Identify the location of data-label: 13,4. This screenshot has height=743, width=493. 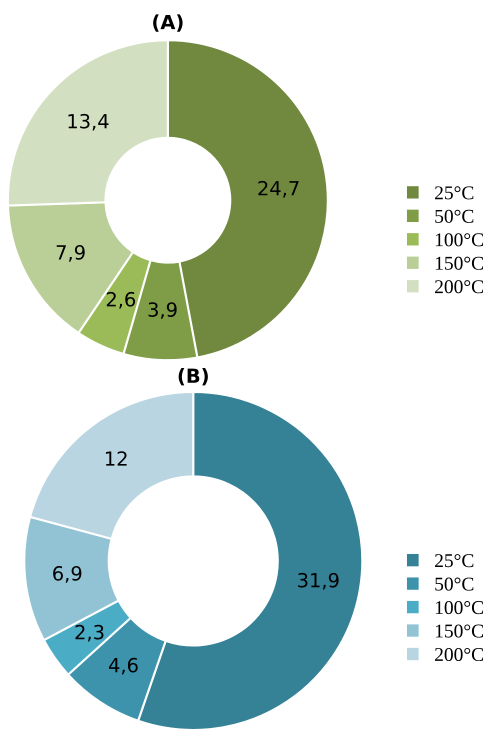
(88, 122).